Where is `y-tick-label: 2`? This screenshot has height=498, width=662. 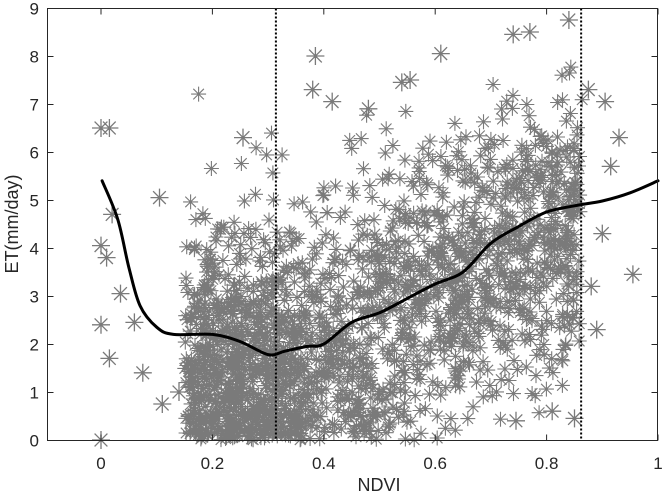
y-tick-label: 2 is located at coordinates (34, 345).